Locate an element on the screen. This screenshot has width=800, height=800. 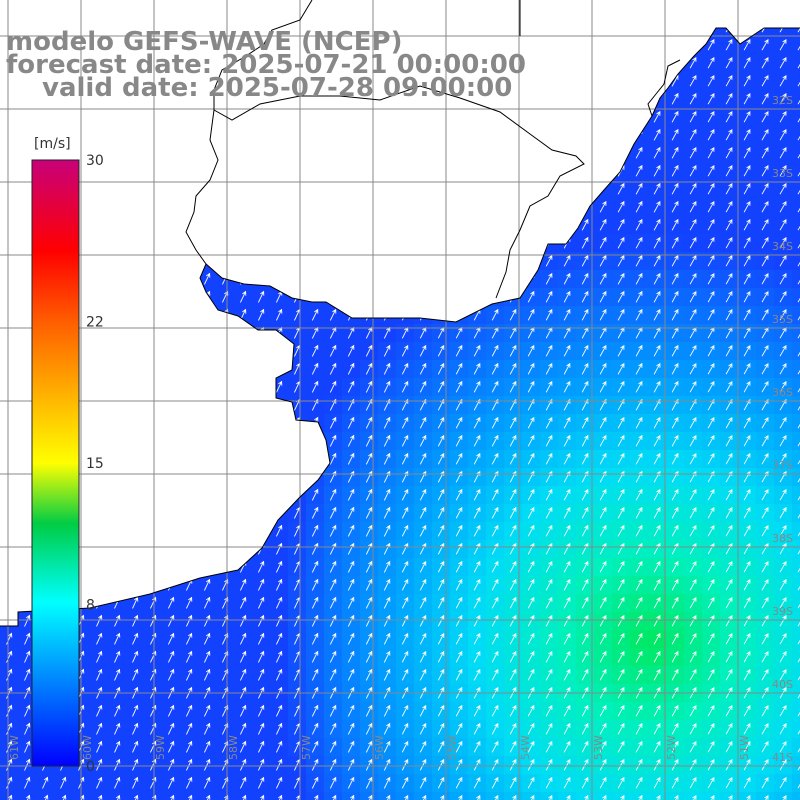
lon-label: 56W is located at coordinates (379, 747).